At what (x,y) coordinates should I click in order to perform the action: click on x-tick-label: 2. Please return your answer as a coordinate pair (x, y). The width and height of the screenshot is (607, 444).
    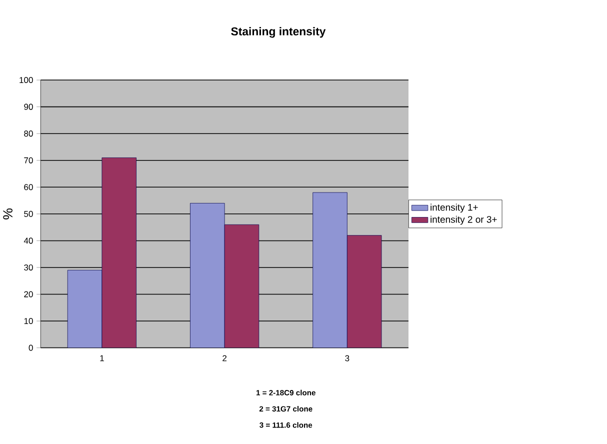
    Looking at the image, I should click on (224, 358).